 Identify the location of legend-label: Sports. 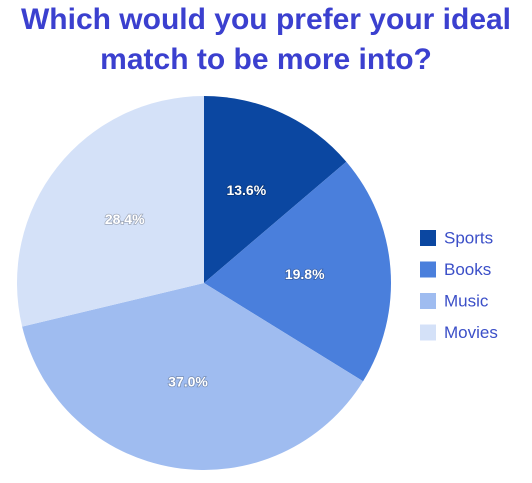
(468, 237).